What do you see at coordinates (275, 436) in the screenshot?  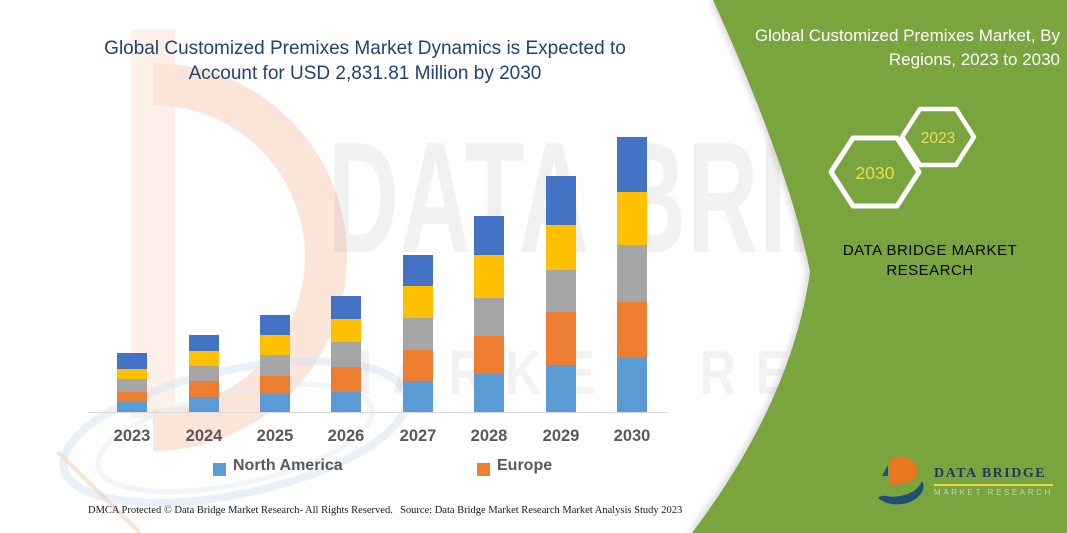 I see `x-tick-2025: 2025` at bounding box center [275, 436].